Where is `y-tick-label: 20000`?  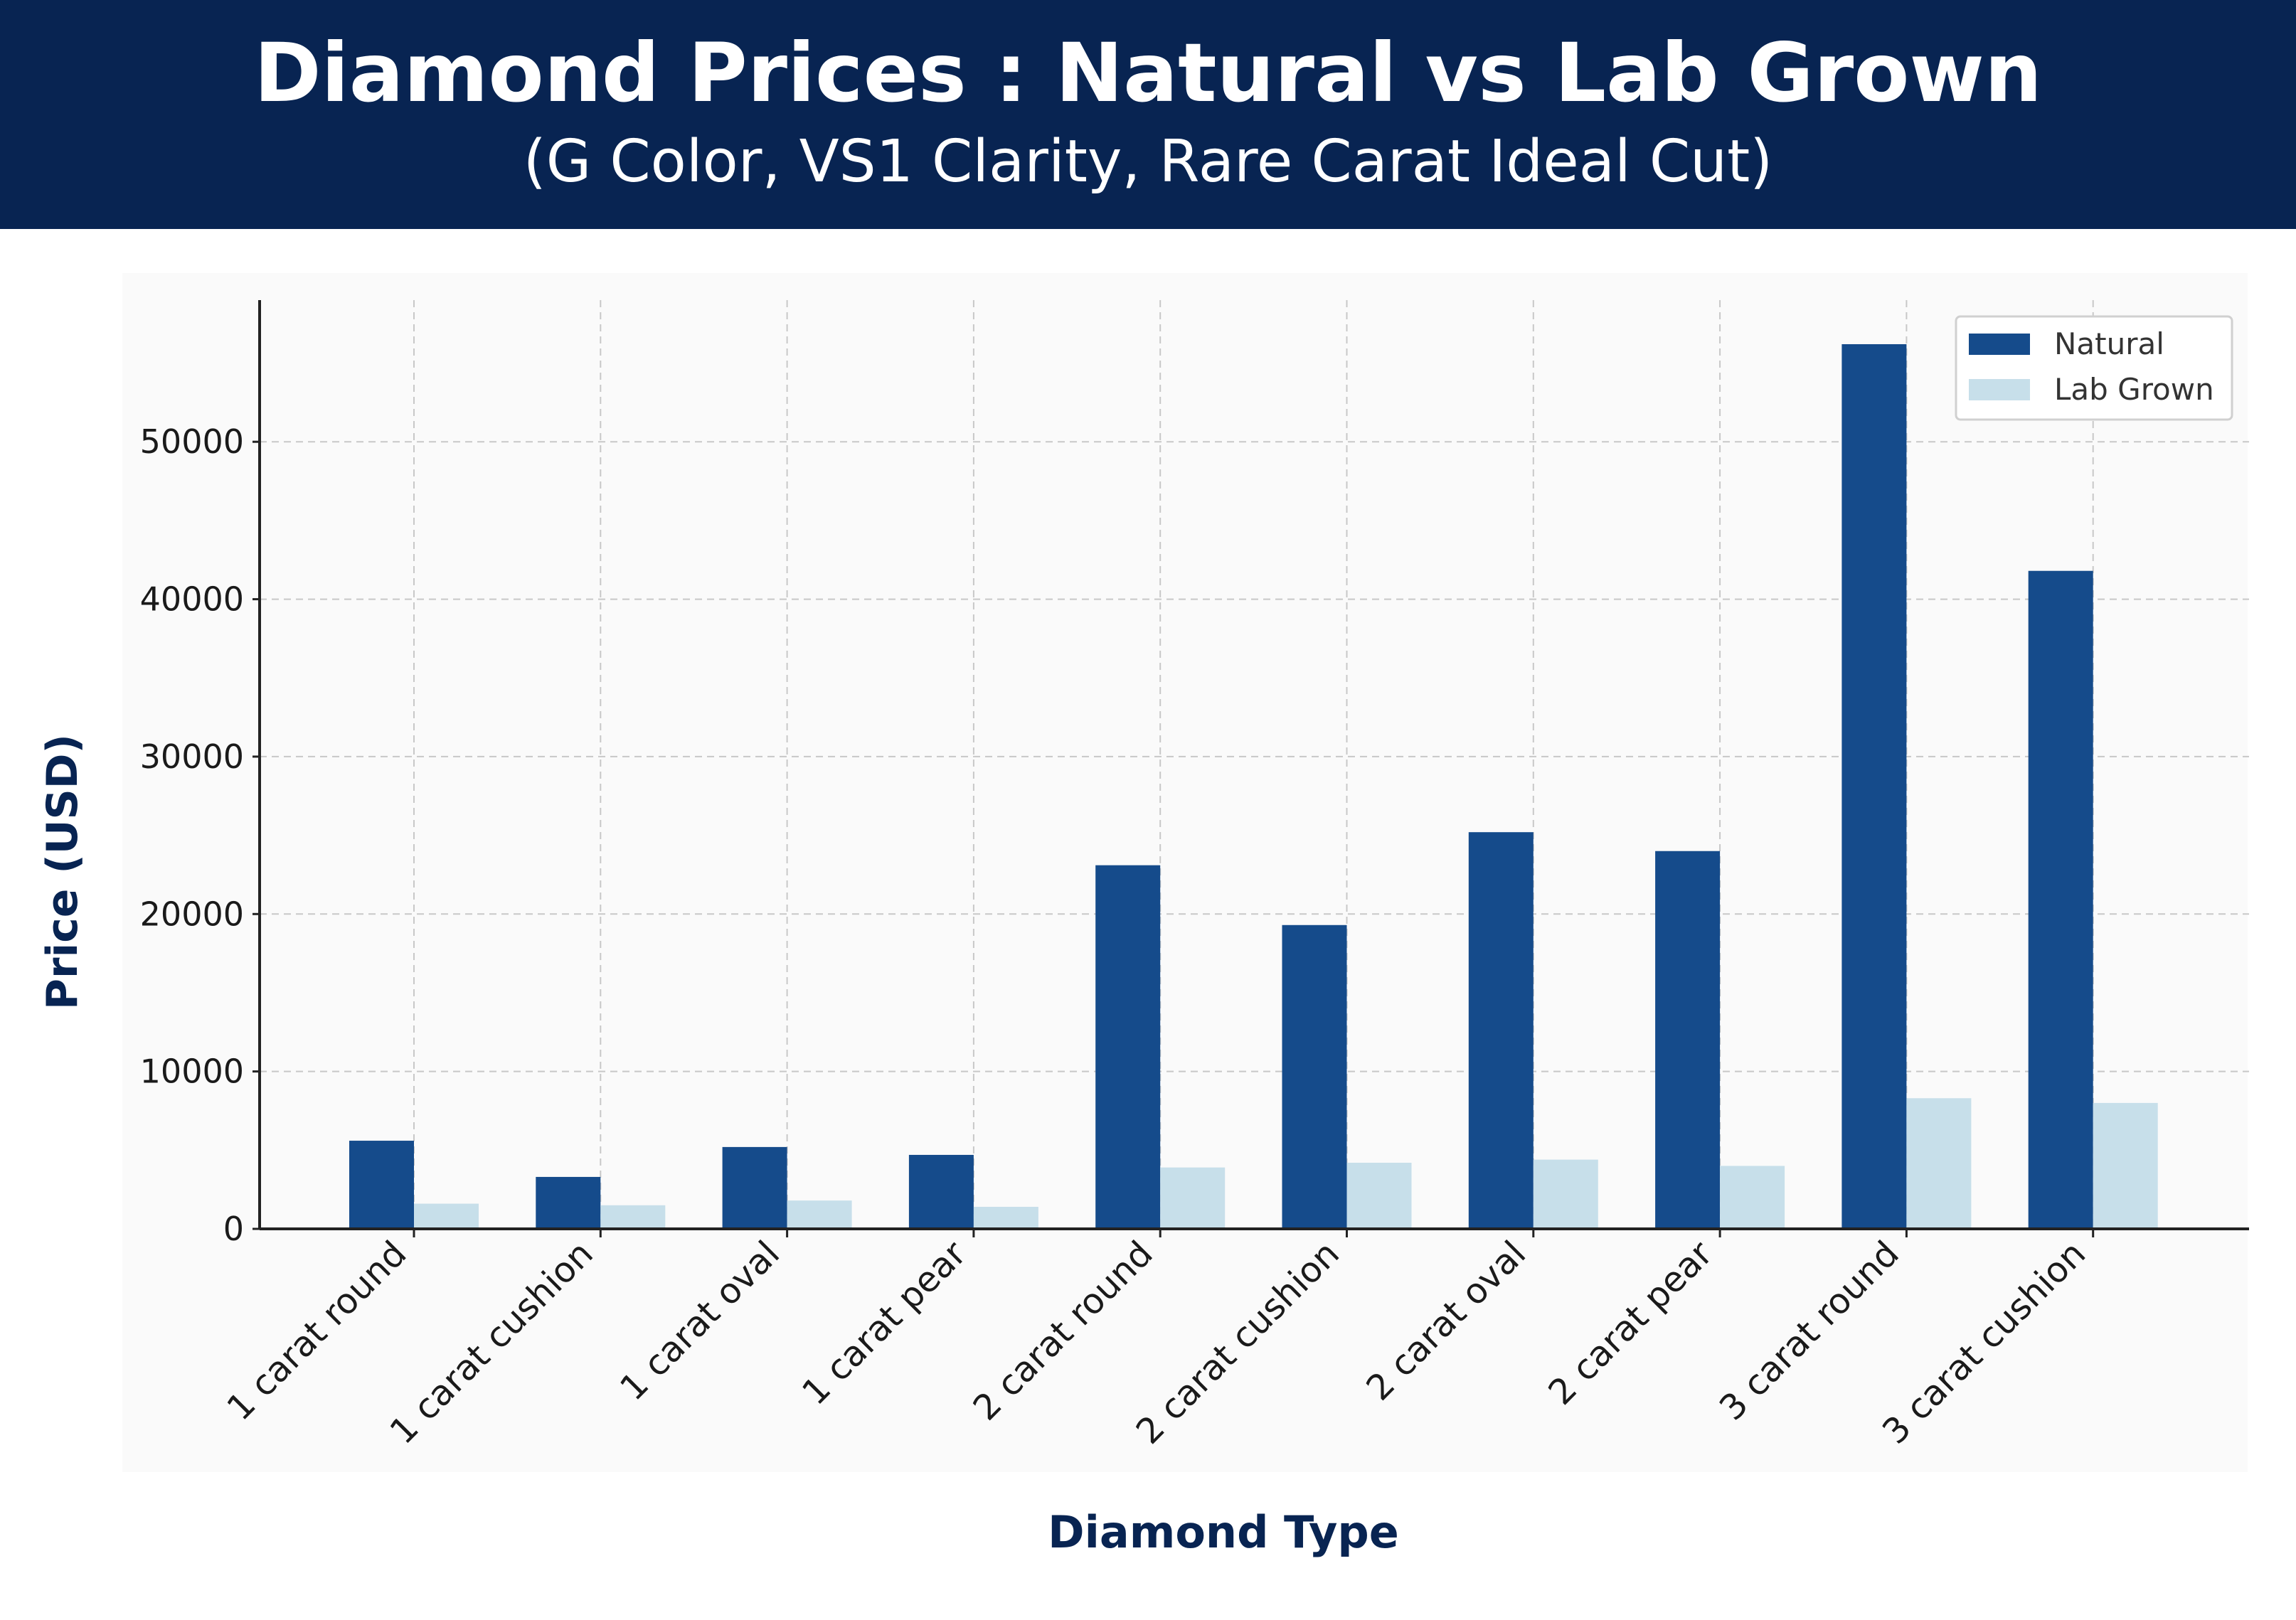
y-tick-label: 20000 is located at coordinates (192, 914).